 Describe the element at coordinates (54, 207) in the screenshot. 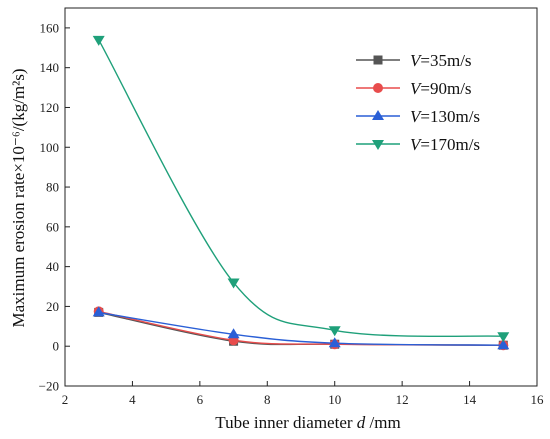

I see `y-axis: −20 0 20 40 60 80 100 120 140 160` at that location.